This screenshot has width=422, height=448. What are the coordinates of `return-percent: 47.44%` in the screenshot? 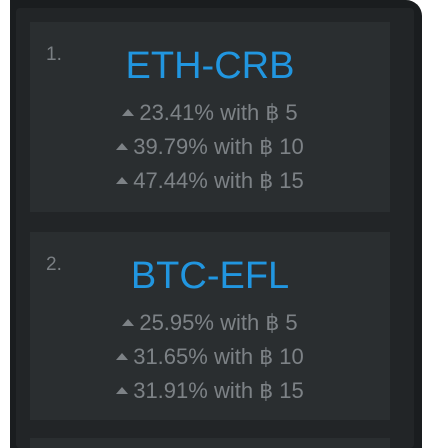 It's located at (170, 180).